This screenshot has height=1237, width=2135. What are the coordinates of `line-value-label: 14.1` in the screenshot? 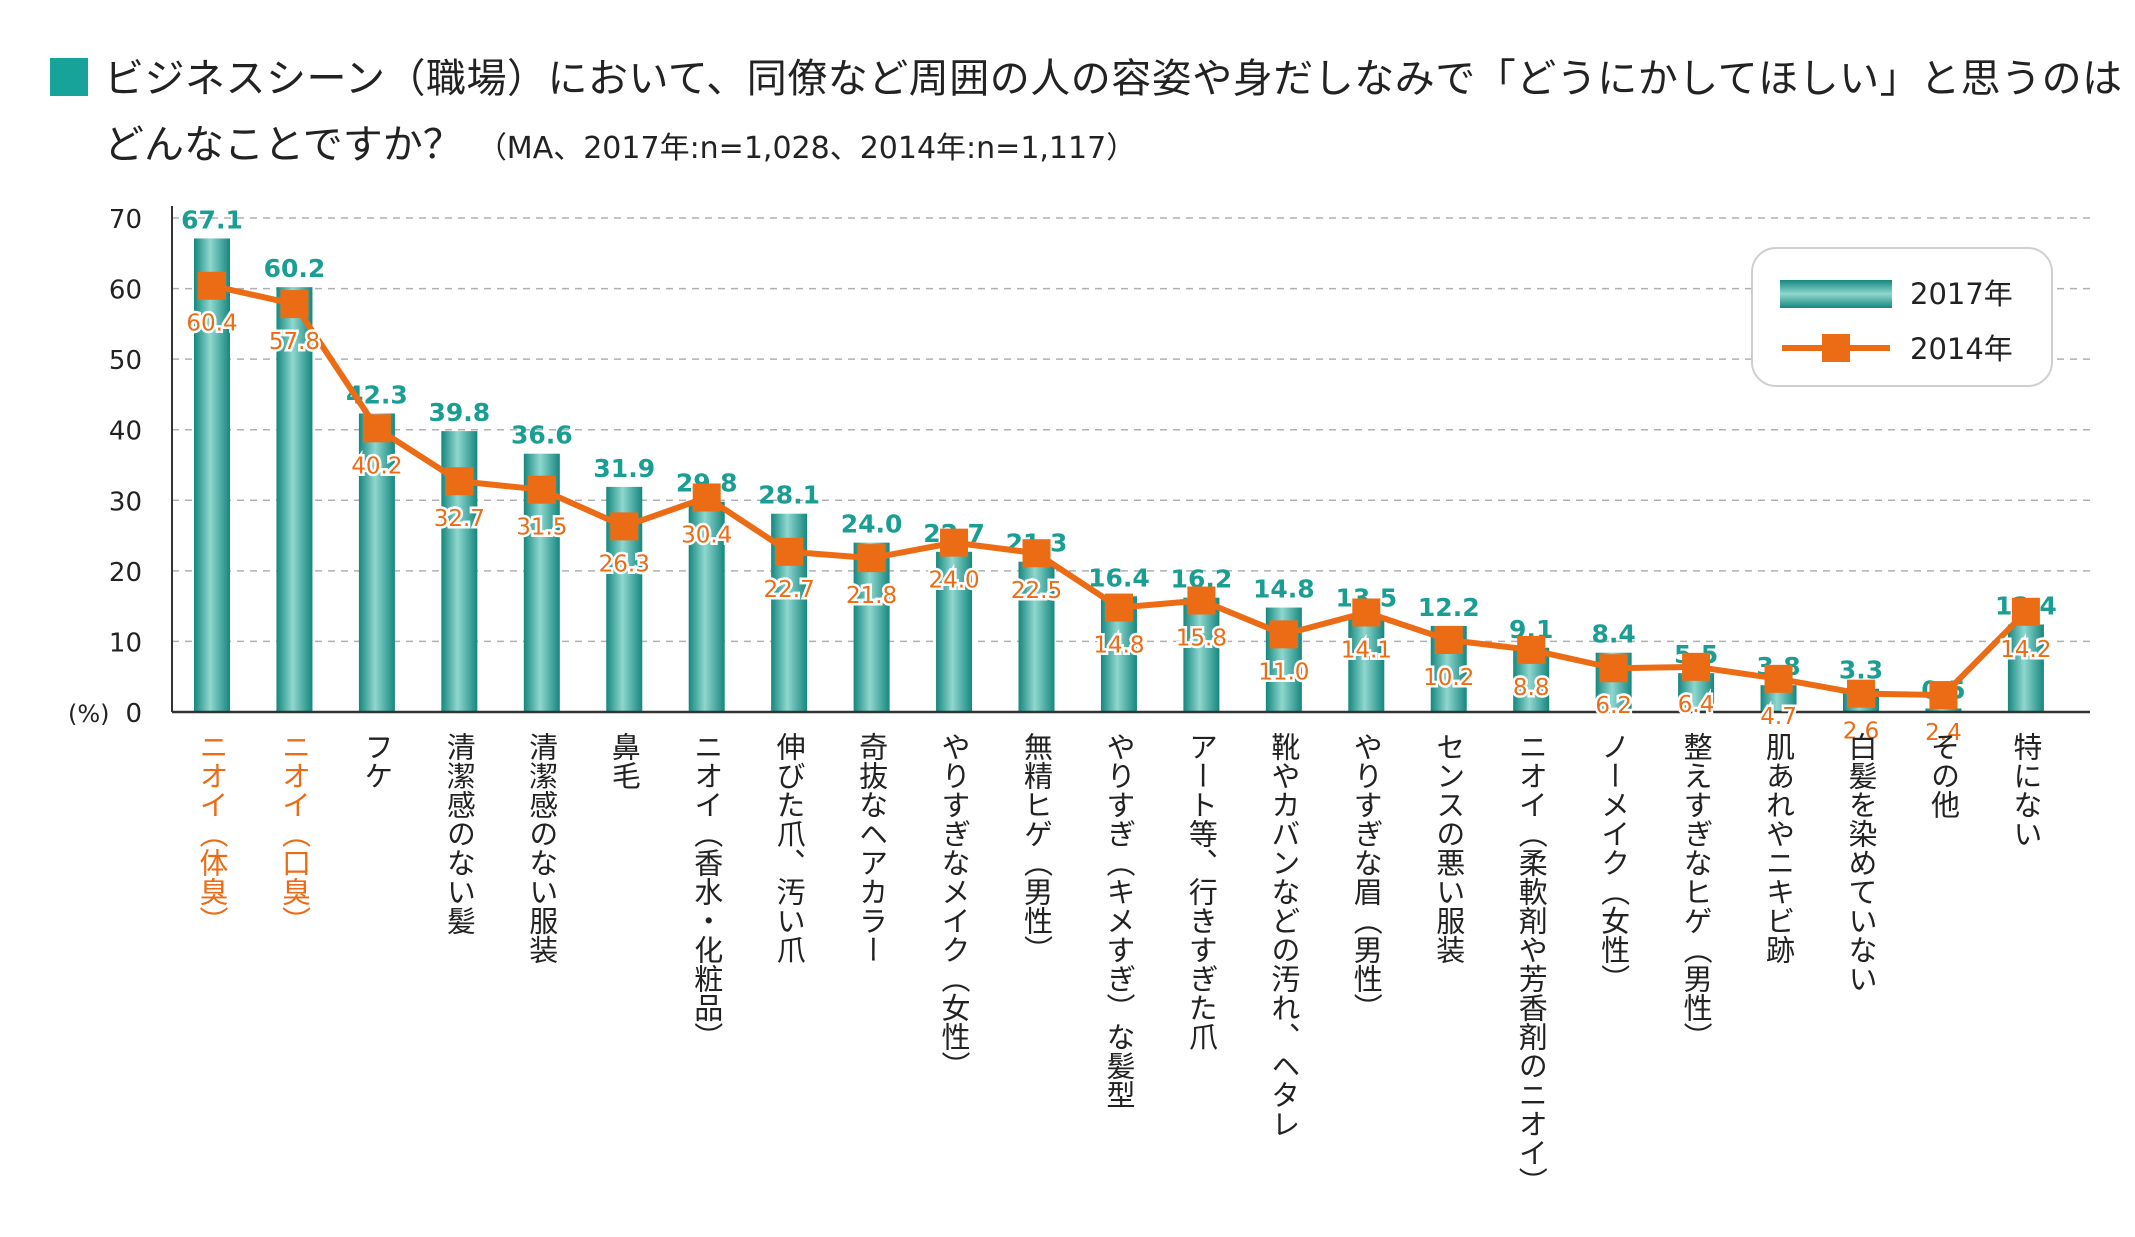 It's located at (1366, 650).